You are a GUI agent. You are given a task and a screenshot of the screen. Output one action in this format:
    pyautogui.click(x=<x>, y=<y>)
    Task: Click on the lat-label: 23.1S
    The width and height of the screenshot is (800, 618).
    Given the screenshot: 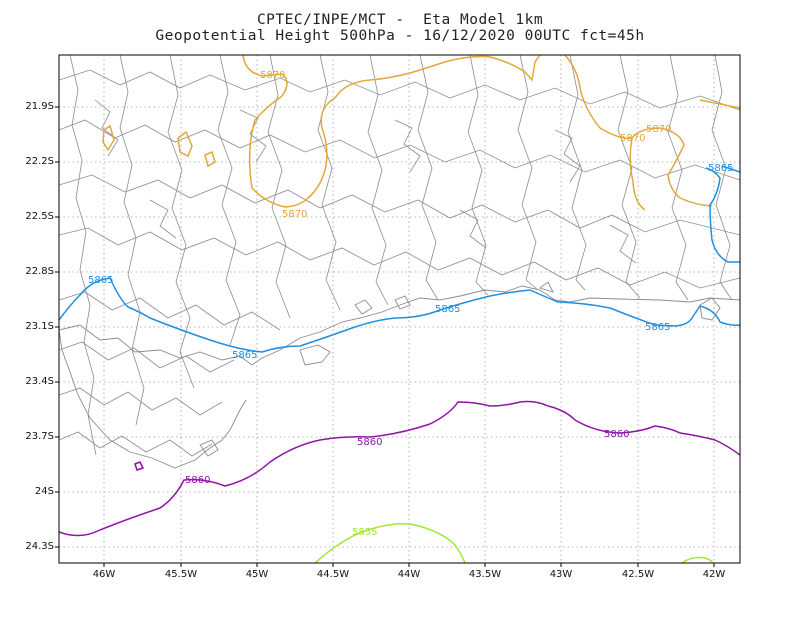 What is the action you would take?
    pyautogui.click(x=39, y=326)
    